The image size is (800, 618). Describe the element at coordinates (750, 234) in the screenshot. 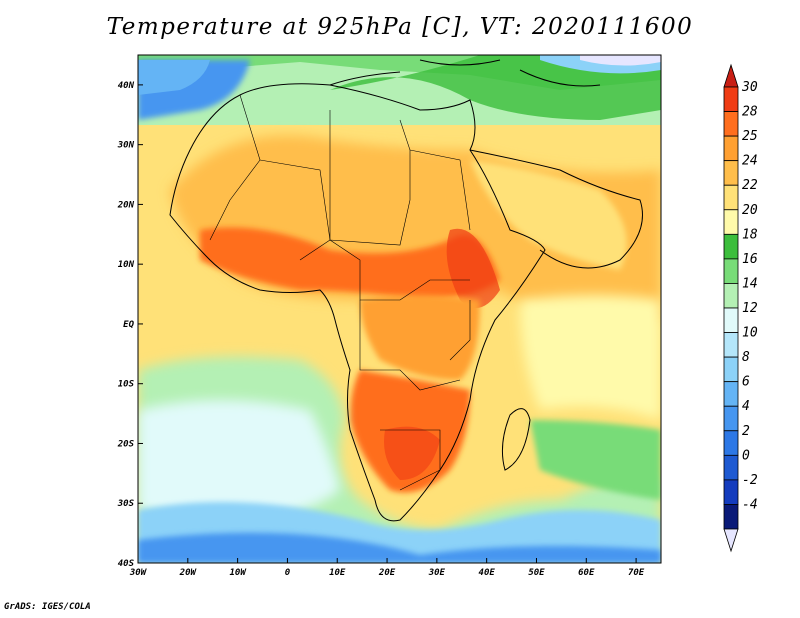

I see `colorbar-label: 18` at that location.